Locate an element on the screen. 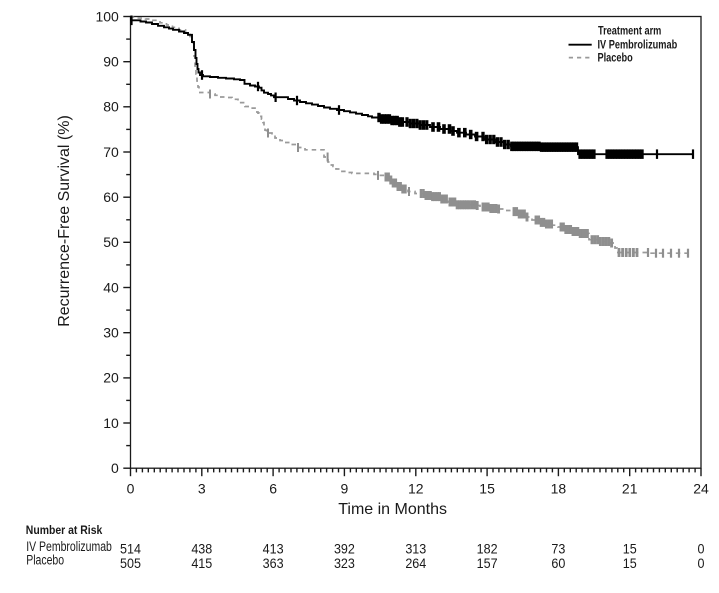 This screenshot has height=593, width=719. svg-text: 20 is located at coordinates (111, 378).